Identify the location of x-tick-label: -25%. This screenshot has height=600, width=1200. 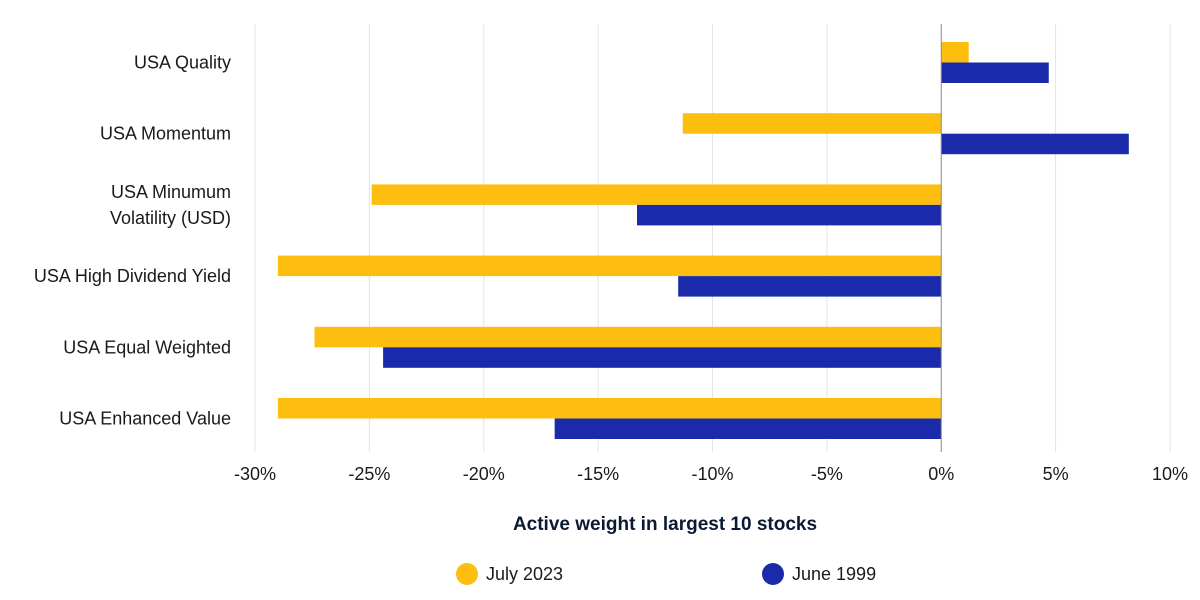
(369, 474).